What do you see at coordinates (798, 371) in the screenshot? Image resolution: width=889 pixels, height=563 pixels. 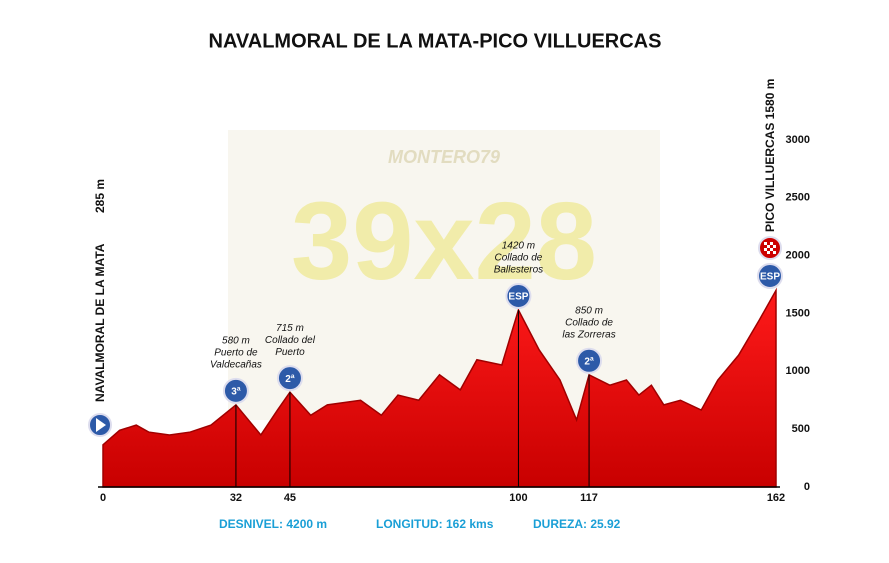 I see `y-tick-label: 1000` at bounding box center [798, 371].